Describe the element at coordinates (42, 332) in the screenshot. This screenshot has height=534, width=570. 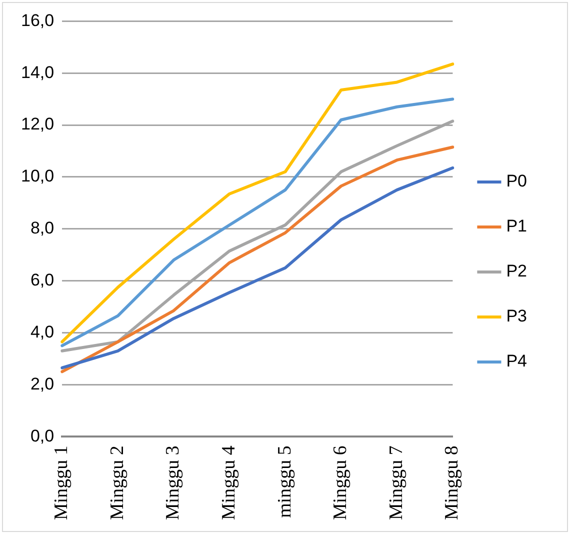
I see `y-tick-label: 4,0` at that location.